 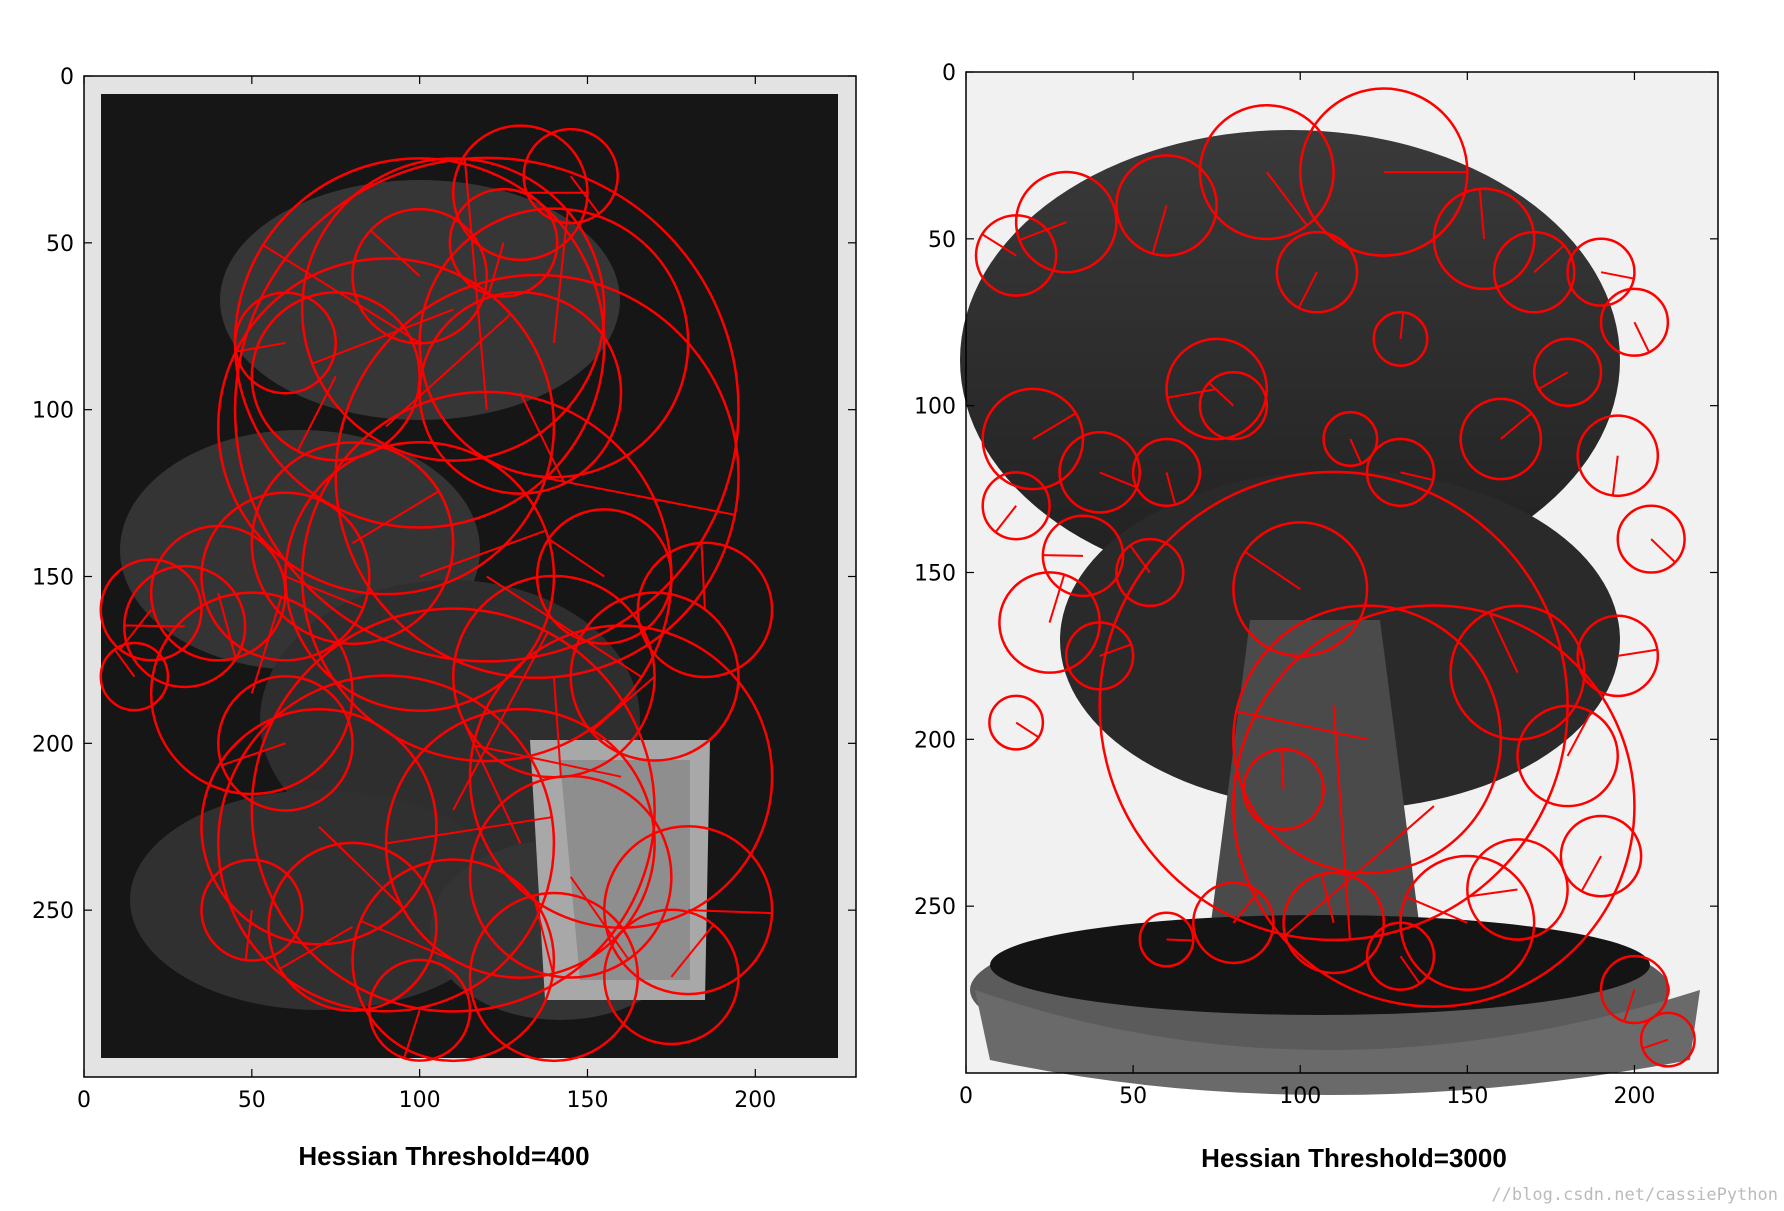 What do you see at coordinates (966, 1096) in the screenshot?
I see `right-x-tick-label: 0` at bounding box center [966, 1096].